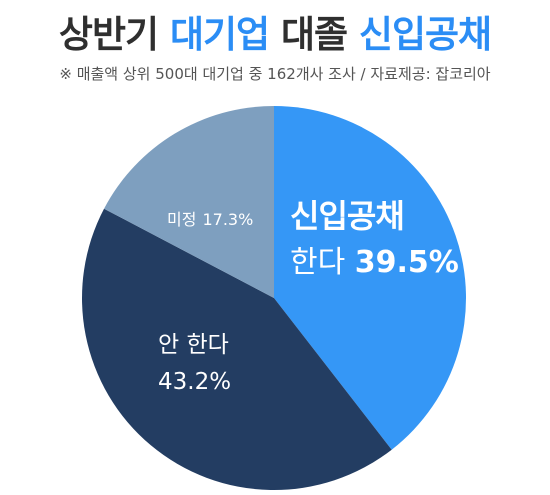  I want to click on title-accent-2: 신입공채, so click(425, 34).